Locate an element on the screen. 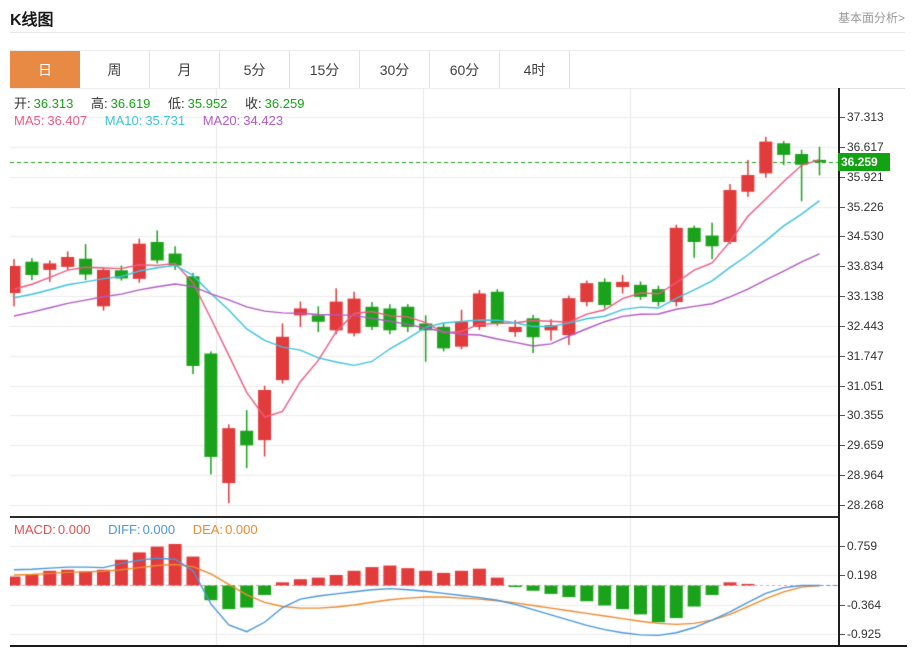 Image resolution: width=915 pixels, height=649 pixels. page-title: K线图 is located at coordinates (32, 20).